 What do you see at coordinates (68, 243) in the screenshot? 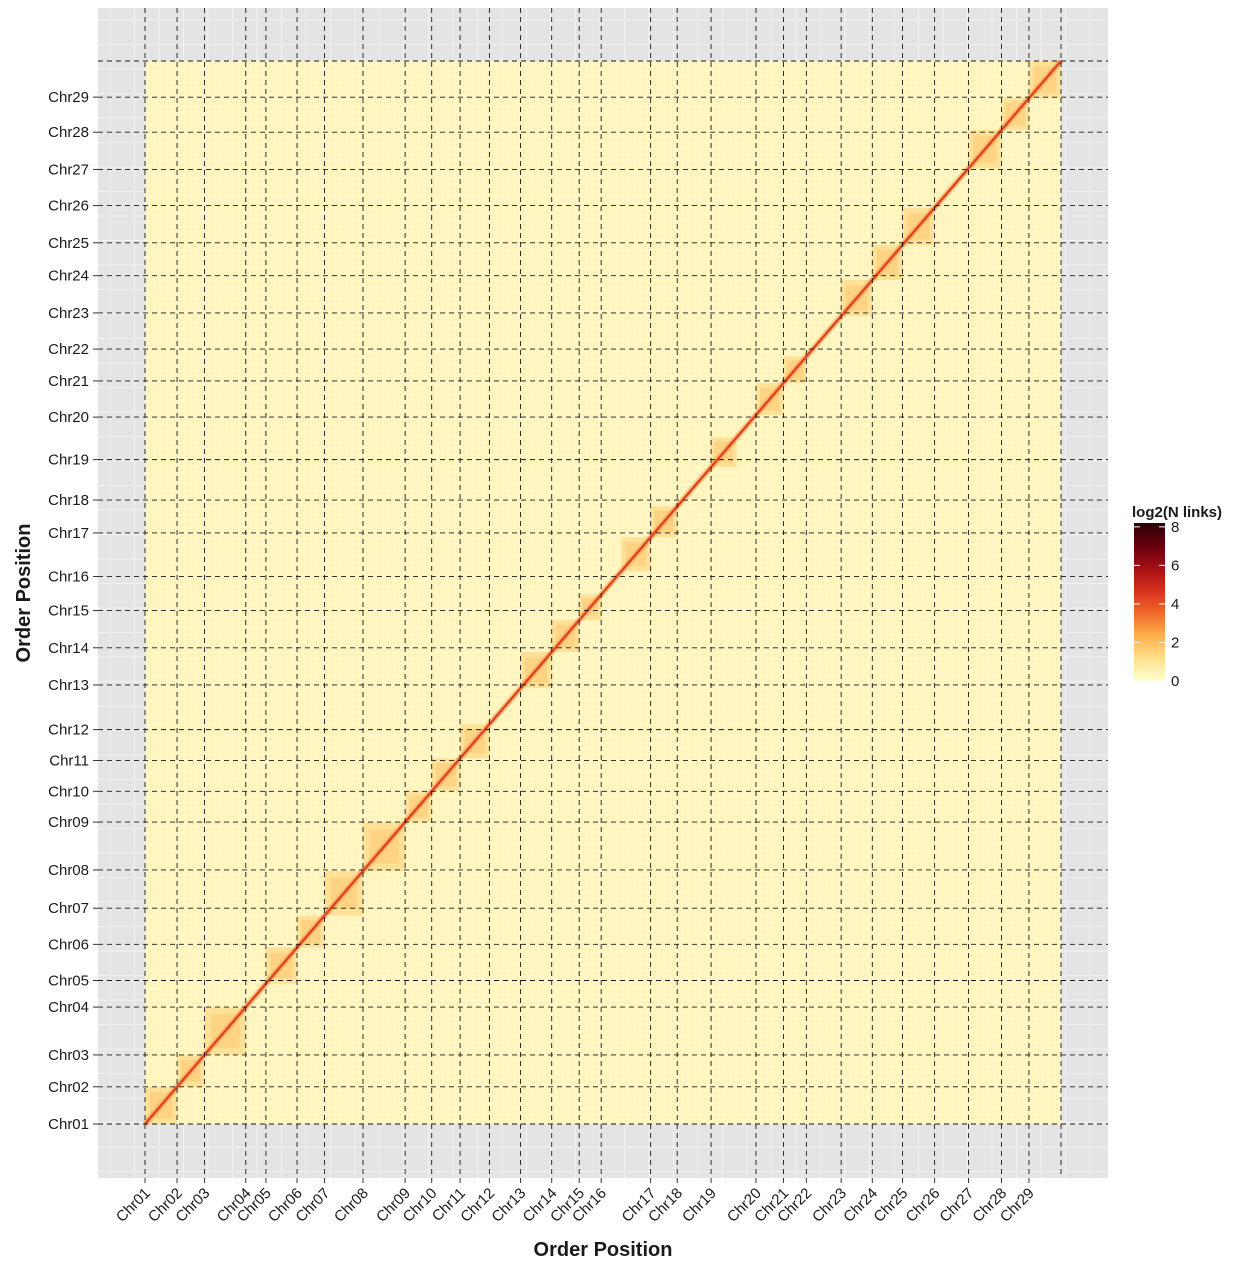
I see `y-tick-label: Chr25` at bounding box center [68, 243].